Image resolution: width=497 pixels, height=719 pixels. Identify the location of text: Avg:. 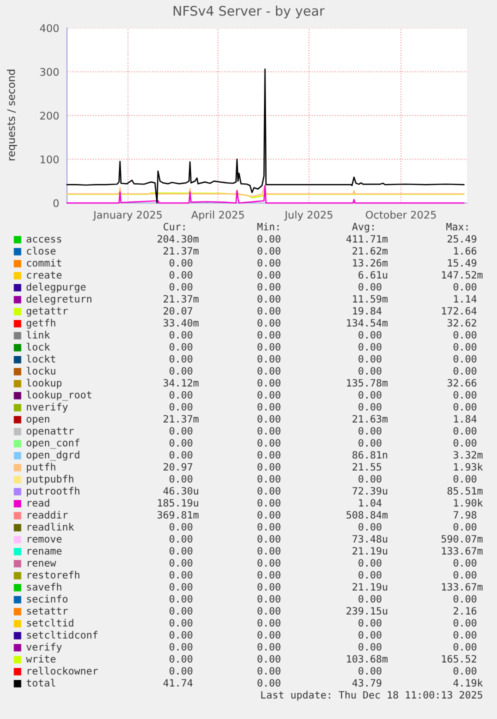
(363, 227).